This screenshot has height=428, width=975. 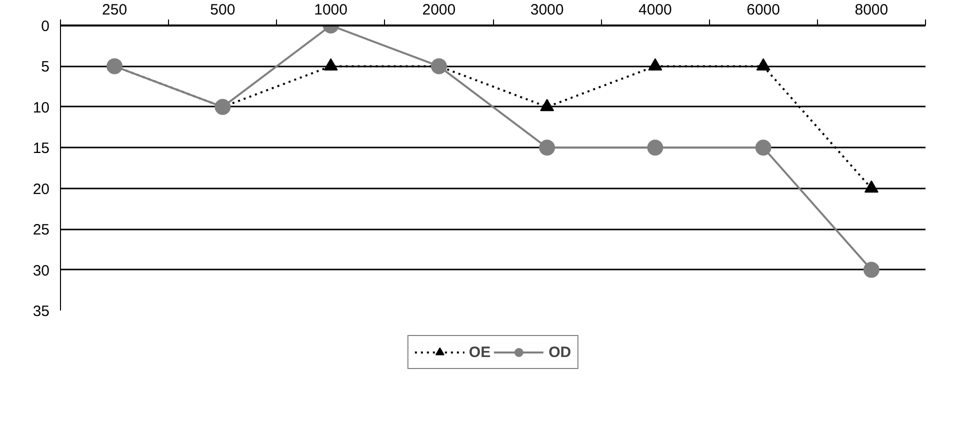 What do you see at coordinates (41, 230) in the screenshot?
I see `y-tick-label: 25` at bounding box center [41, 230].